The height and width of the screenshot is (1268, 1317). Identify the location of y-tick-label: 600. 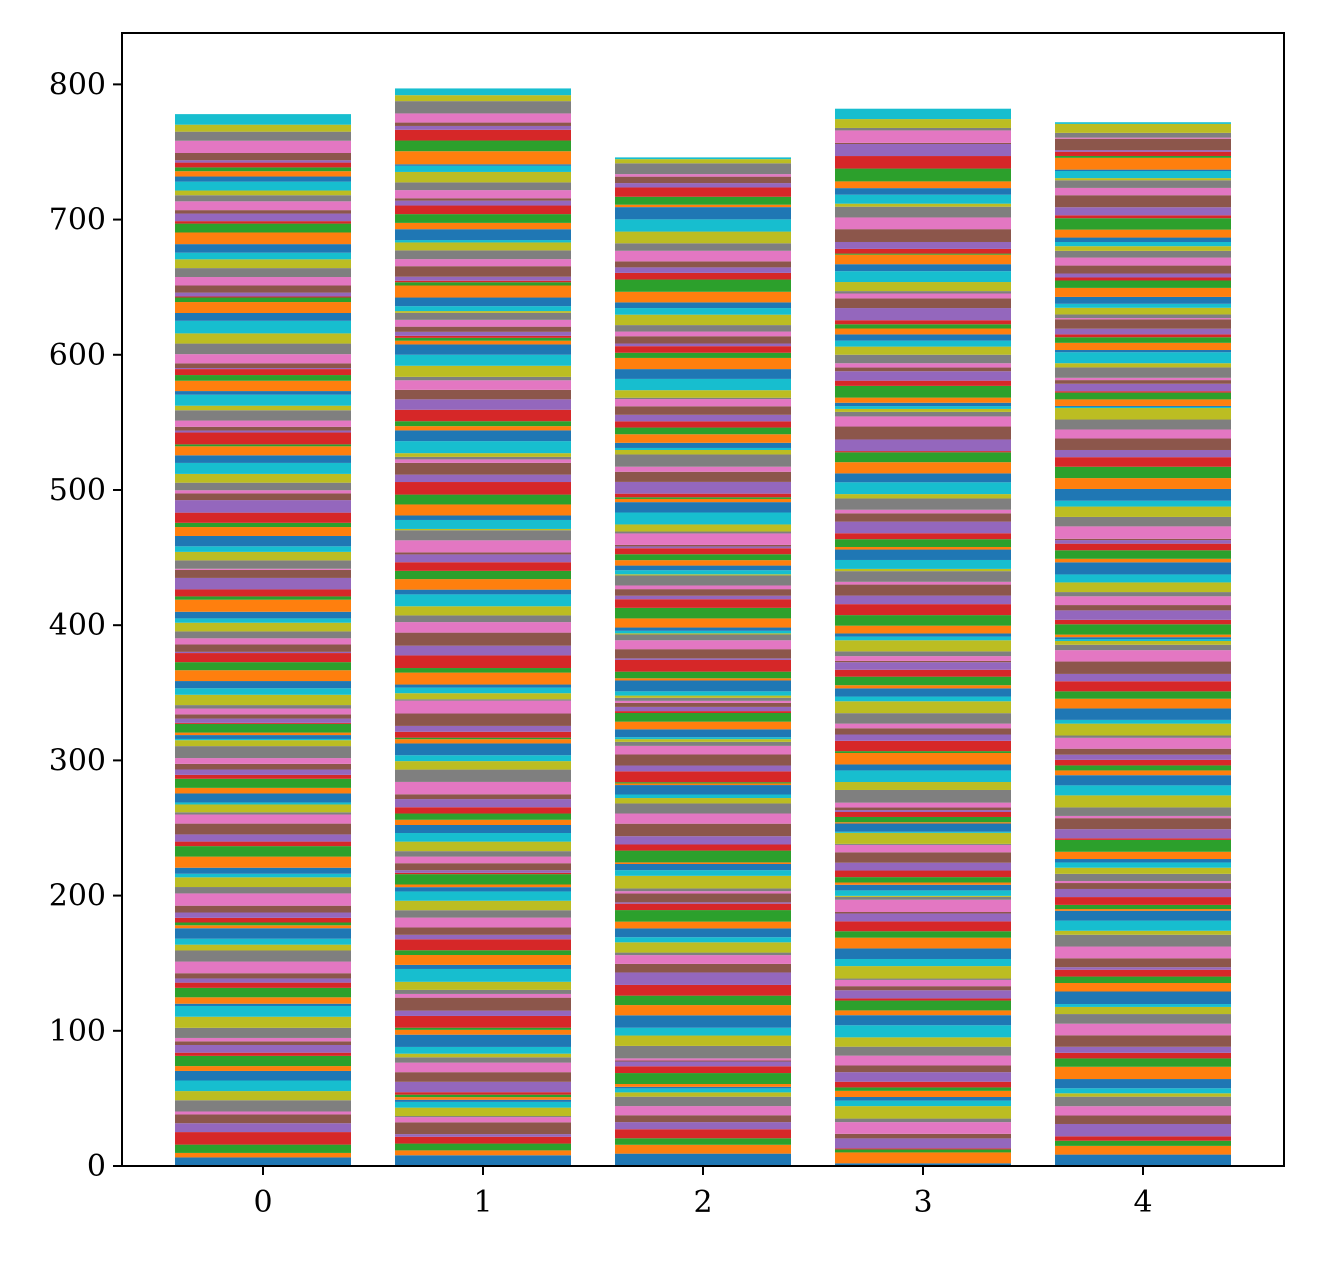
(77, 355).